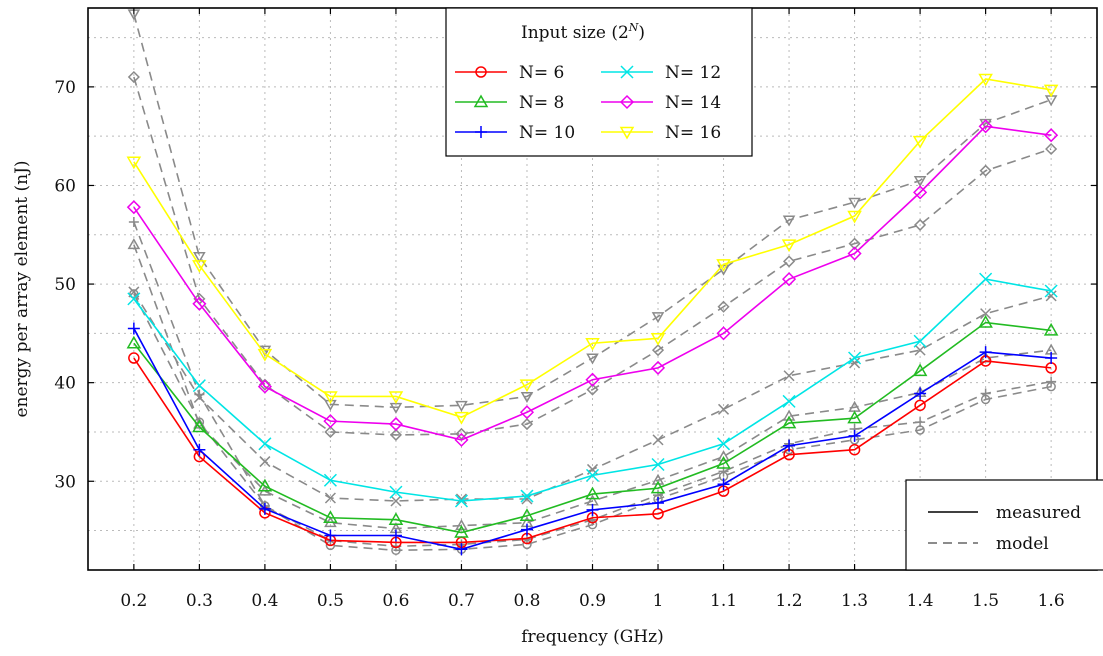  Describe the element at coordinates (658, 601) in the screenshot. I see `x-tick-label: 1` at that location.